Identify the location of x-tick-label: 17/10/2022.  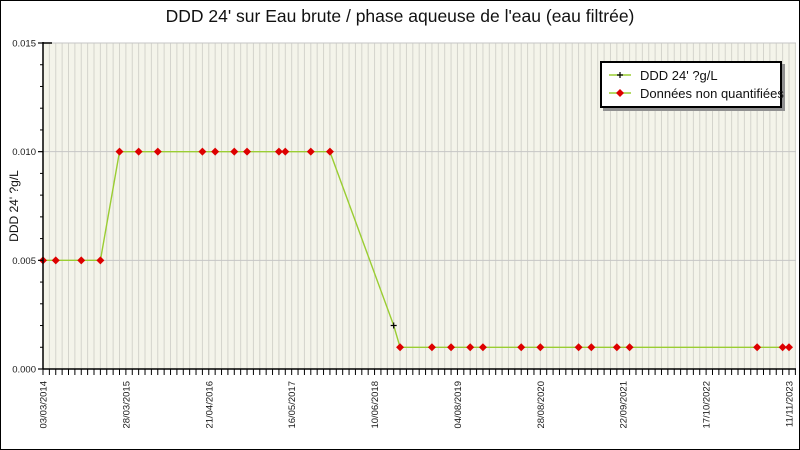
(707, 405).